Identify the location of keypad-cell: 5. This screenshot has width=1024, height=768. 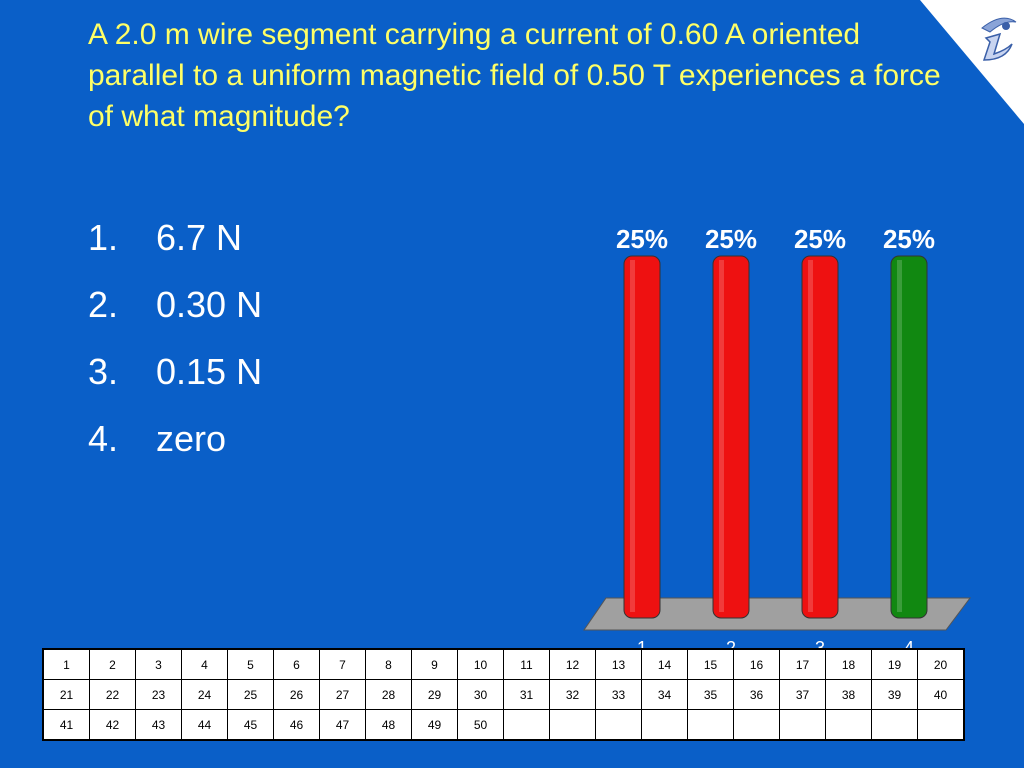
(250, 664).